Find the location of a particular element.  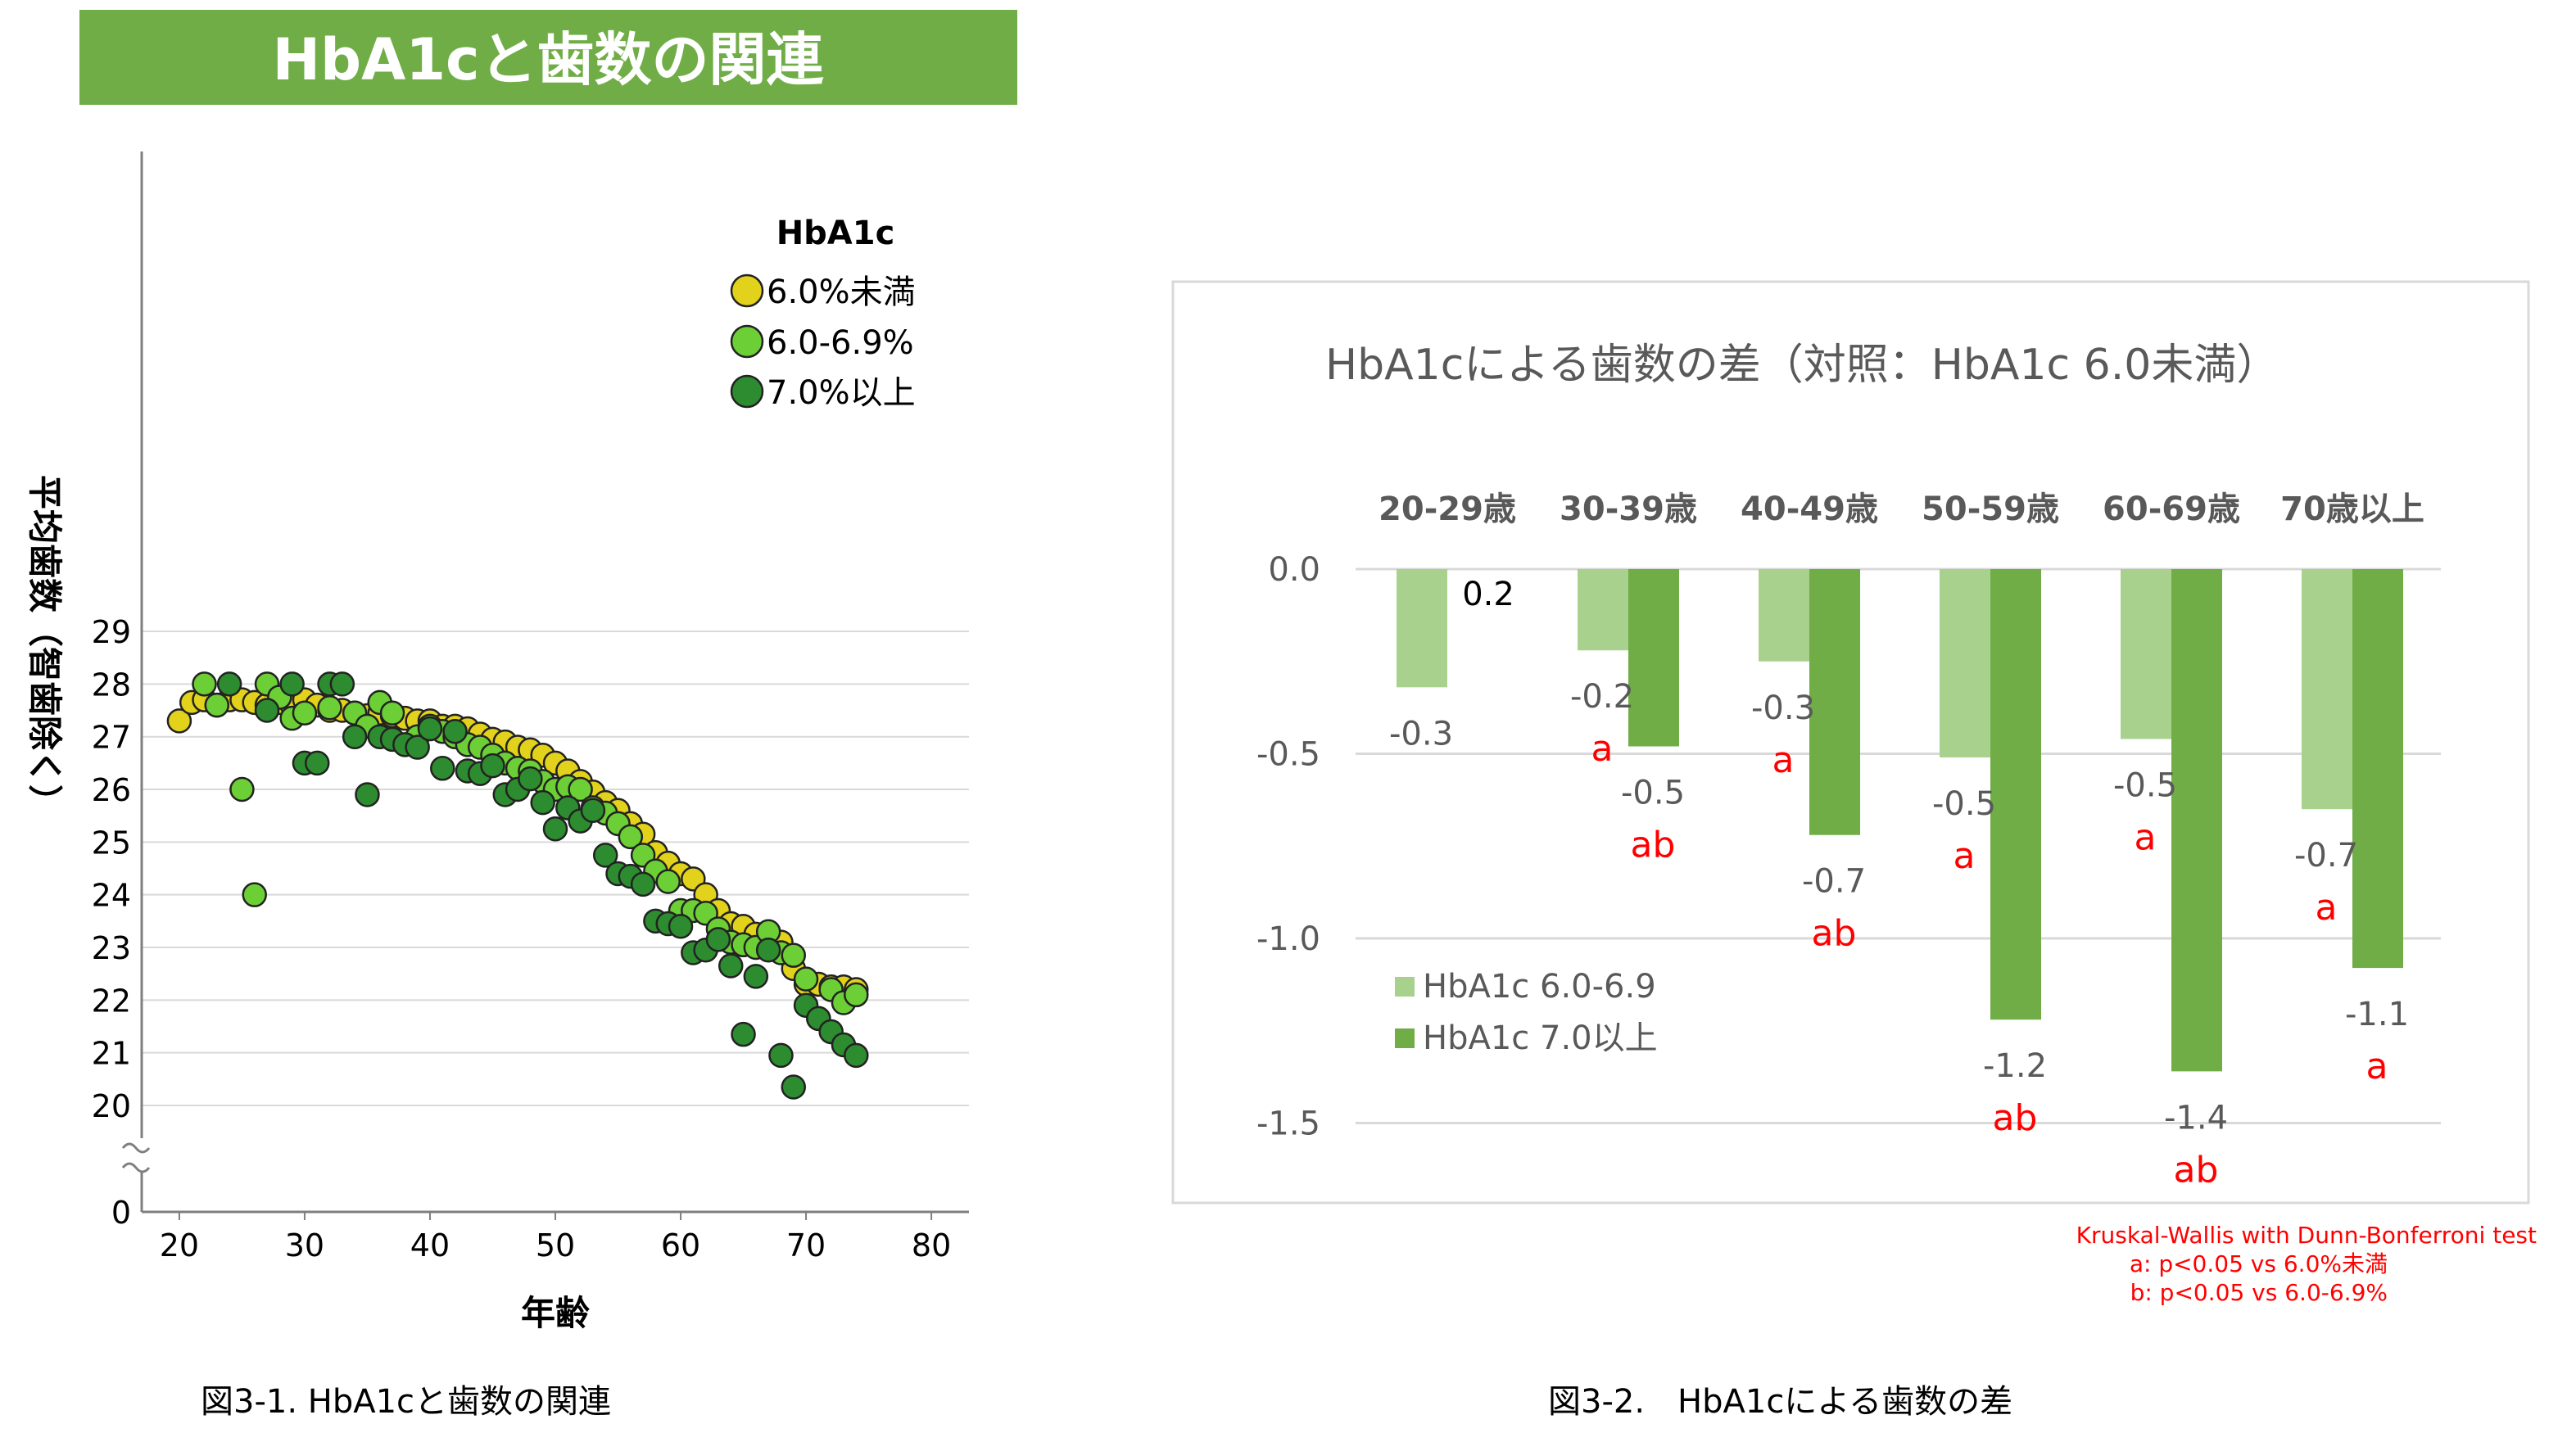

bar-chart-title: HbA1cによる歯数の差（対照：HbA1c 6.0未満） is located at coordinates (1802, 365).